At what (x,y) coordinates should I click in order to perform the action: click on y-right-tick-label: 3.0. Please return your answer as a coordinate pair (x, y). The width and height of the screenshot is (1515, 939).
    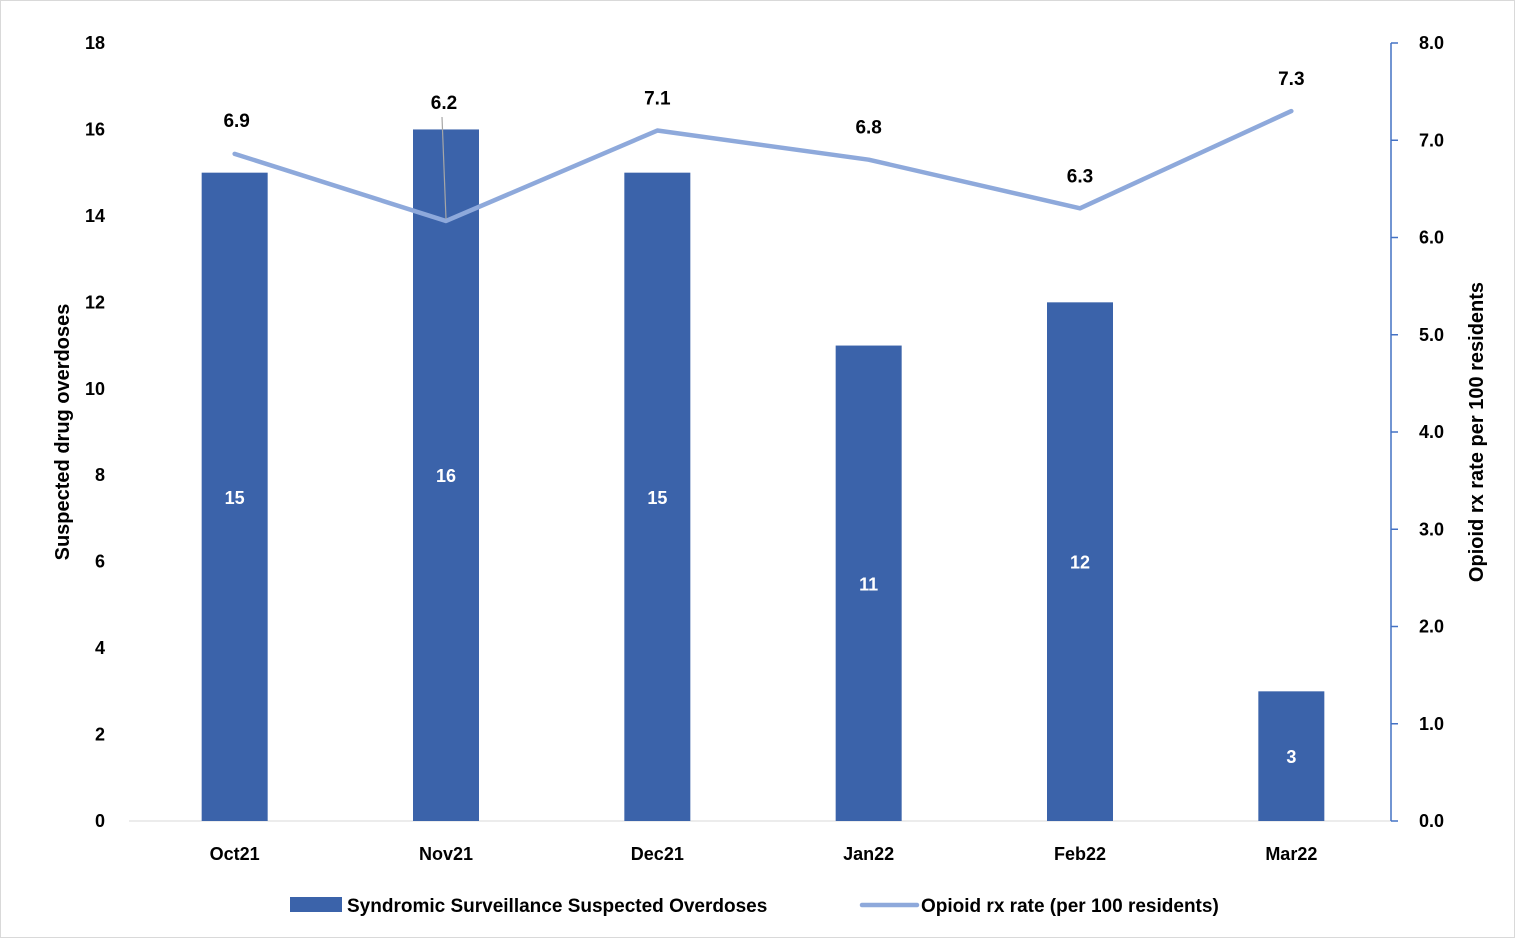
    Looking at the image, I should click on (1431, 529).